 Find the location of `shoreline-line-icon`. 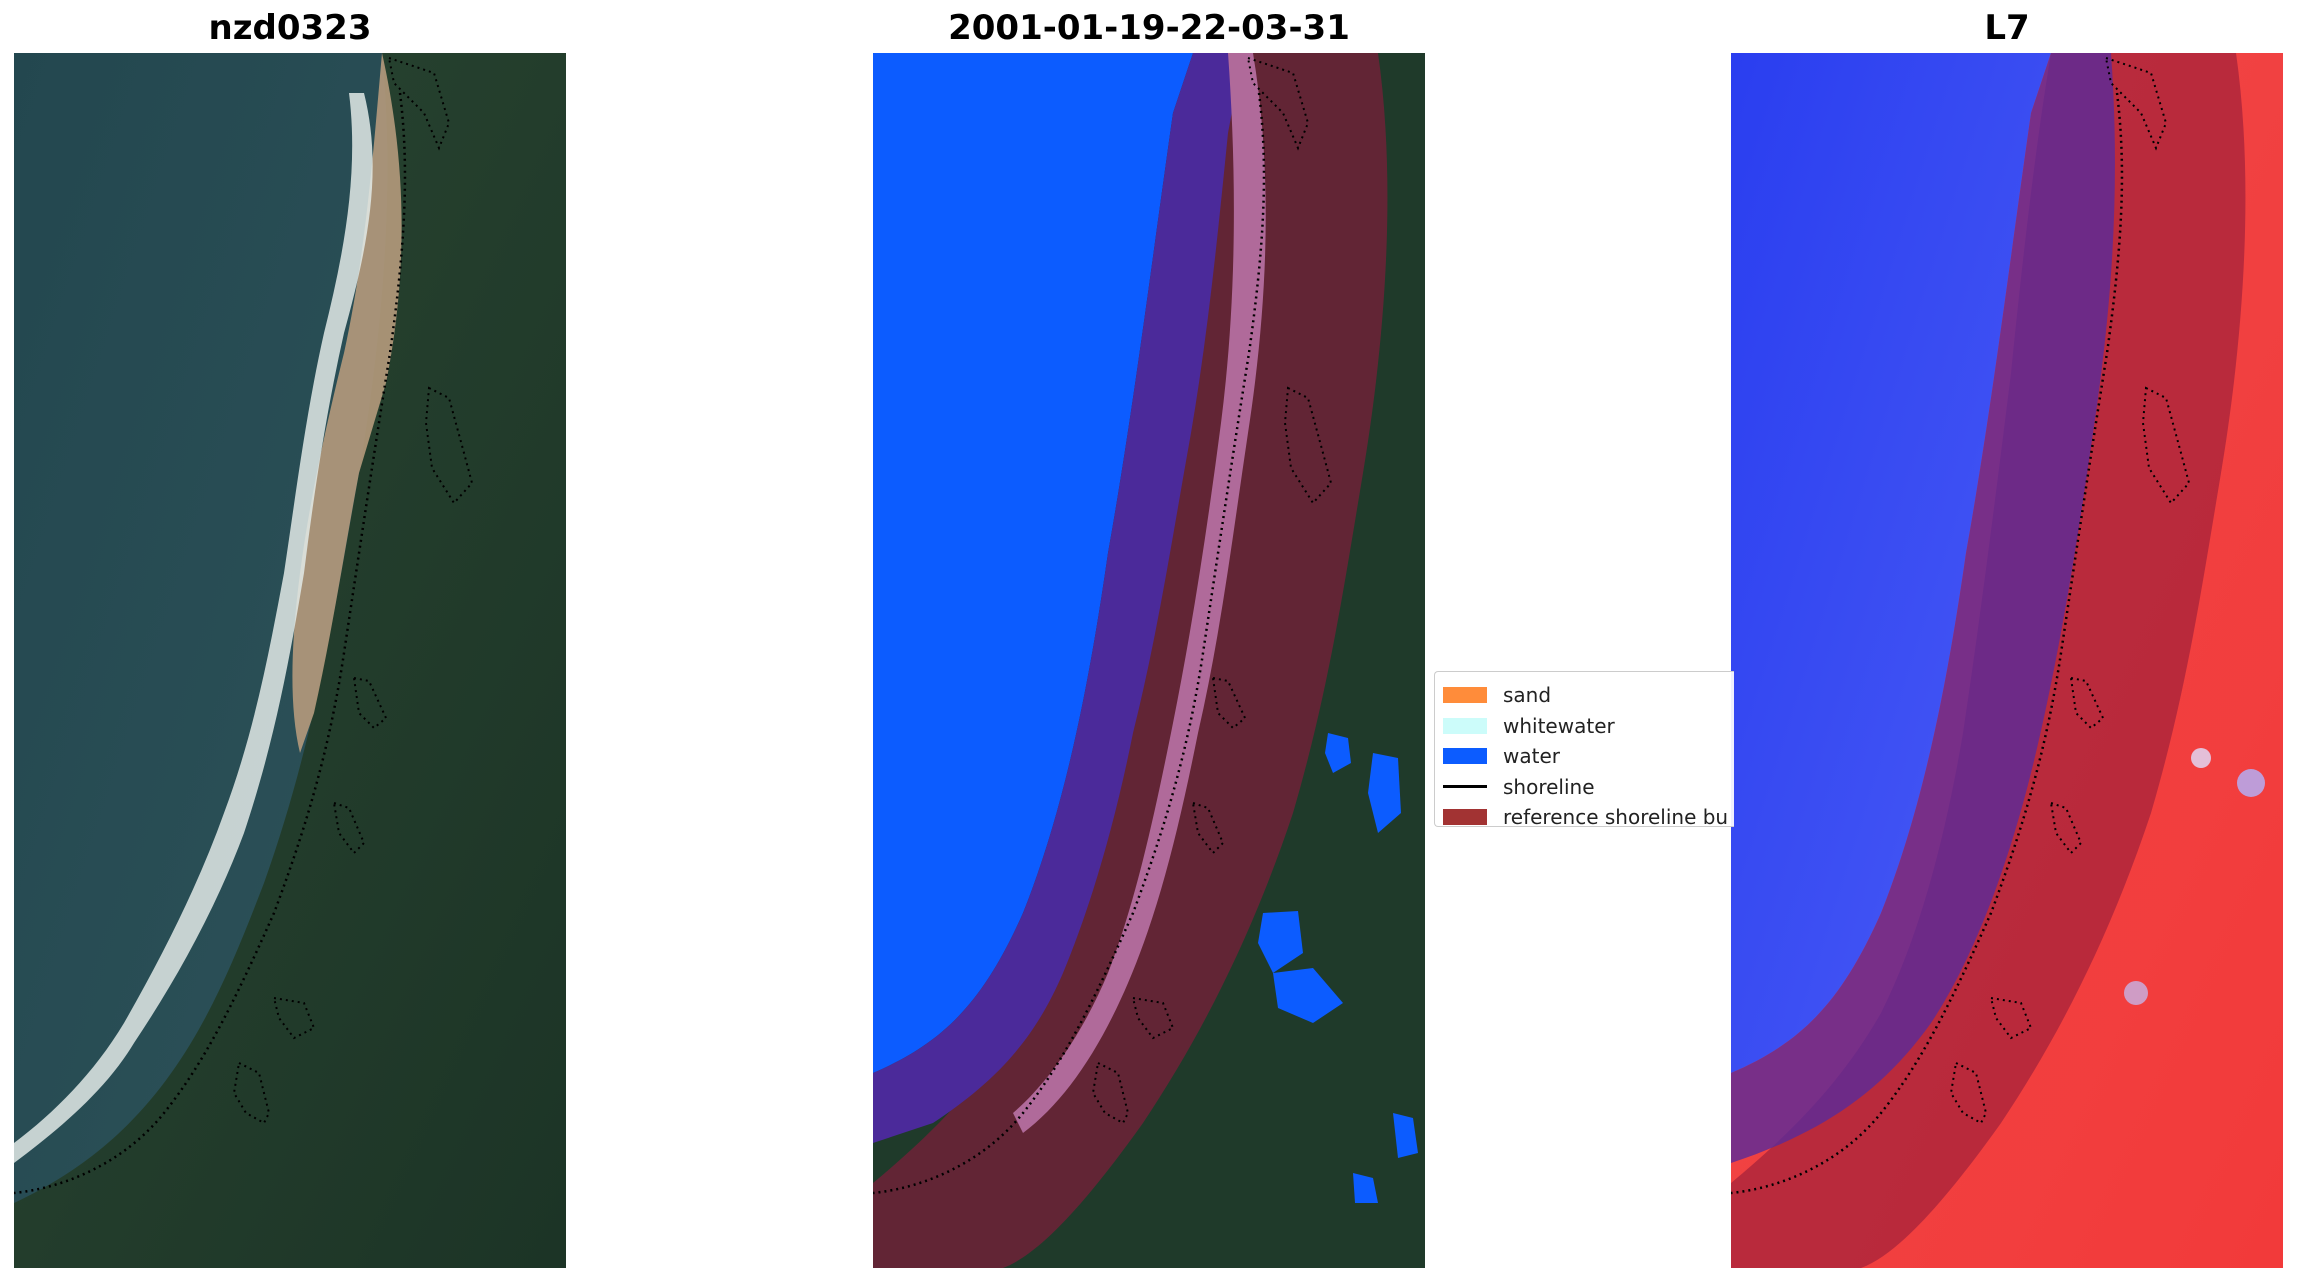

shoreline-line-icon is located at coordinates (1465, 787).